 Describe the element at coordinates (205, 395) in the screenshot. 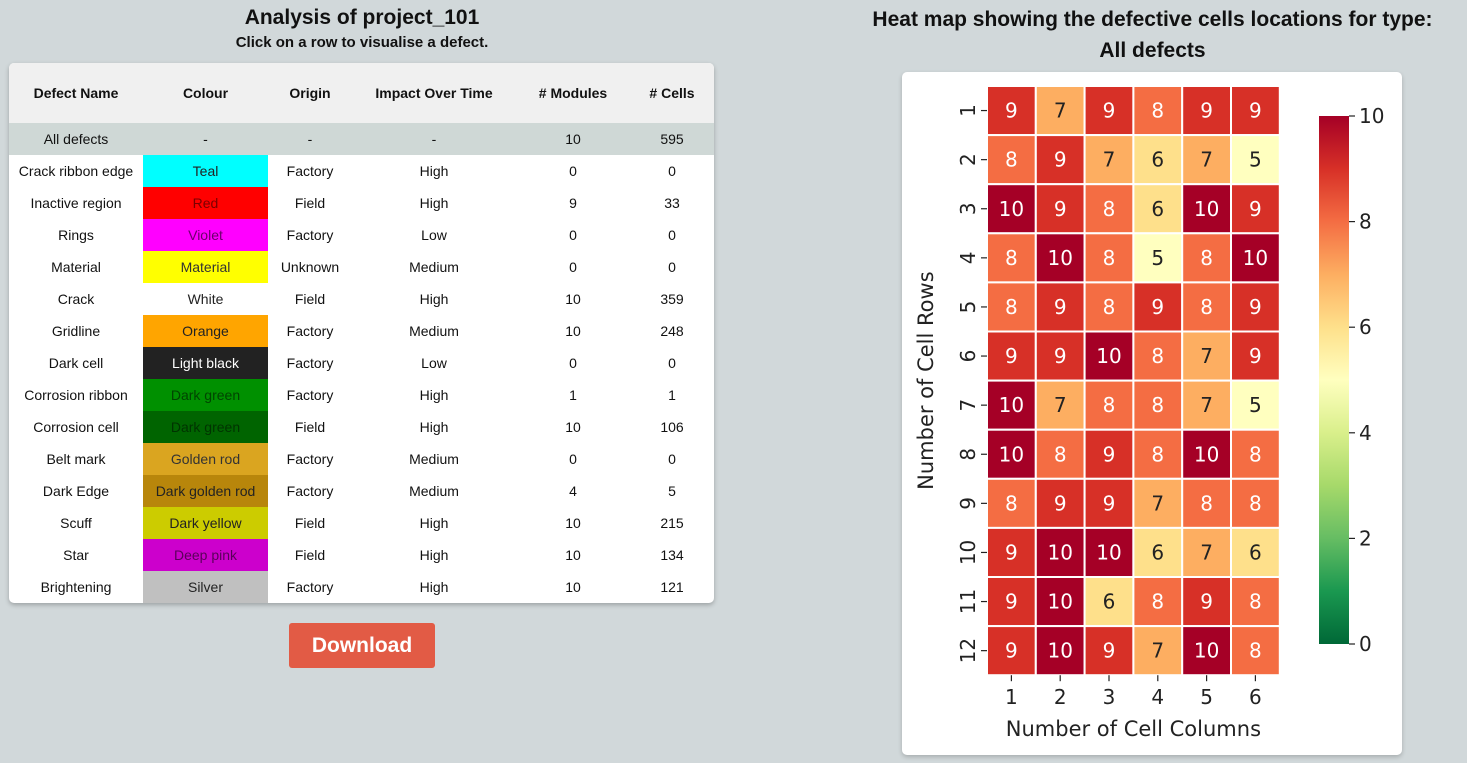

I see `cell-colour: Dark green` at that location.